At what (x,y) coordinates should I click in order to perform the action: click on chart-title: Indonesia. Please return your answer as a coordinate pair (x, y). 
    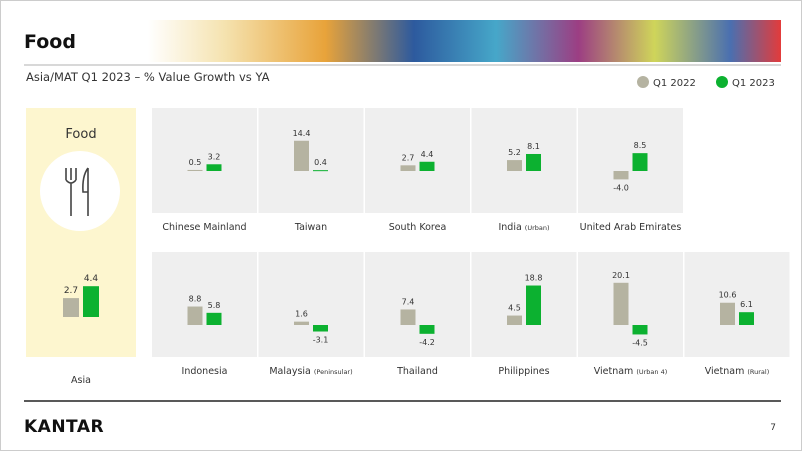
    Looking at the image, I should click on (205, 371).